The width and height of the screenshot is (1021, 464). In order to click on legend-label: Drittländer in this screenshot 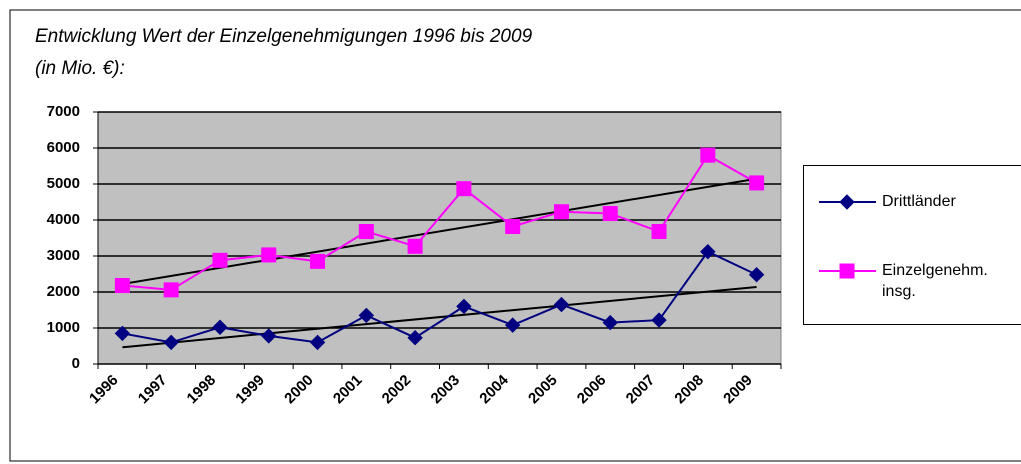, I will do `click(919, 201)`.